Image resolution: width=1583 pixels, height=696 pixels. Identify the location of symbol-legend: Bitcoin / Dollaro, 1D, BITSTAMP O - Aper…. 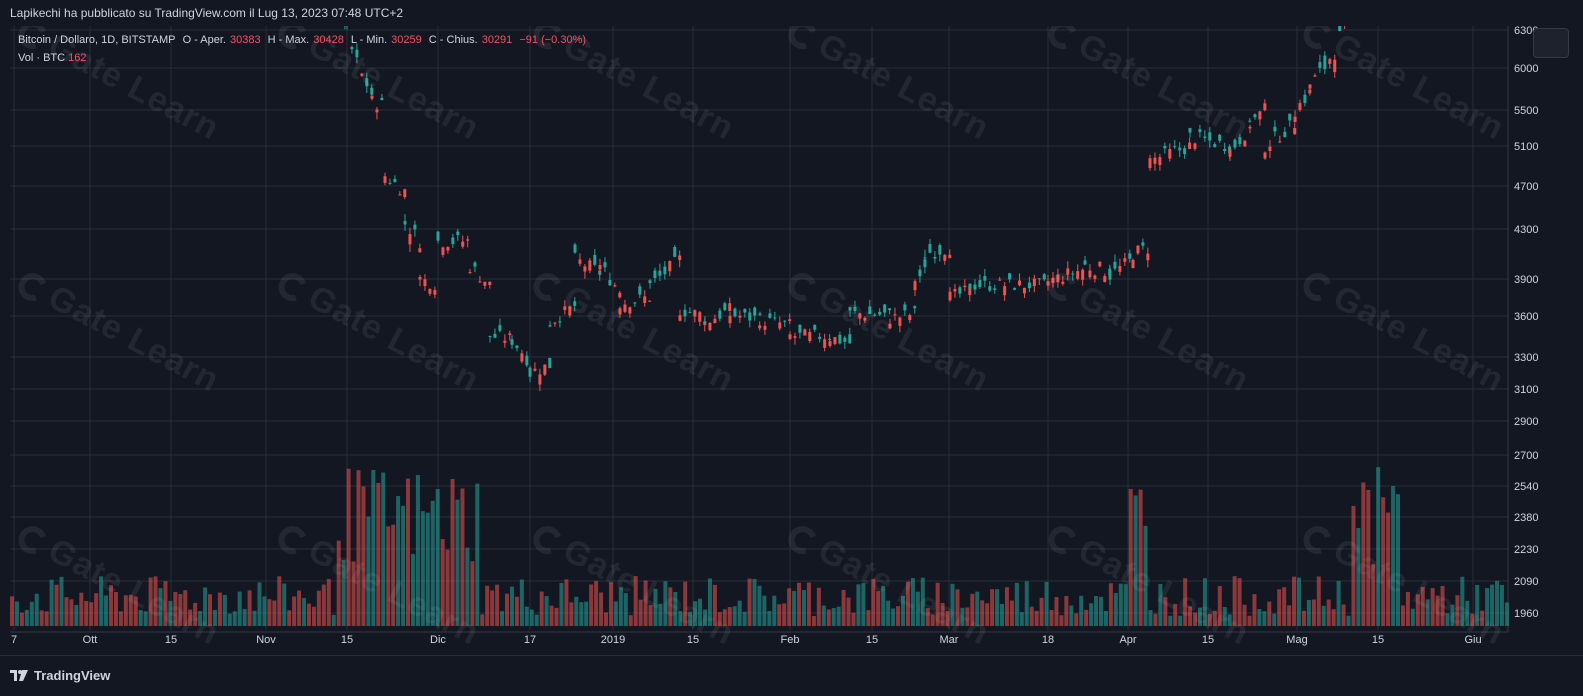
(304, 40).